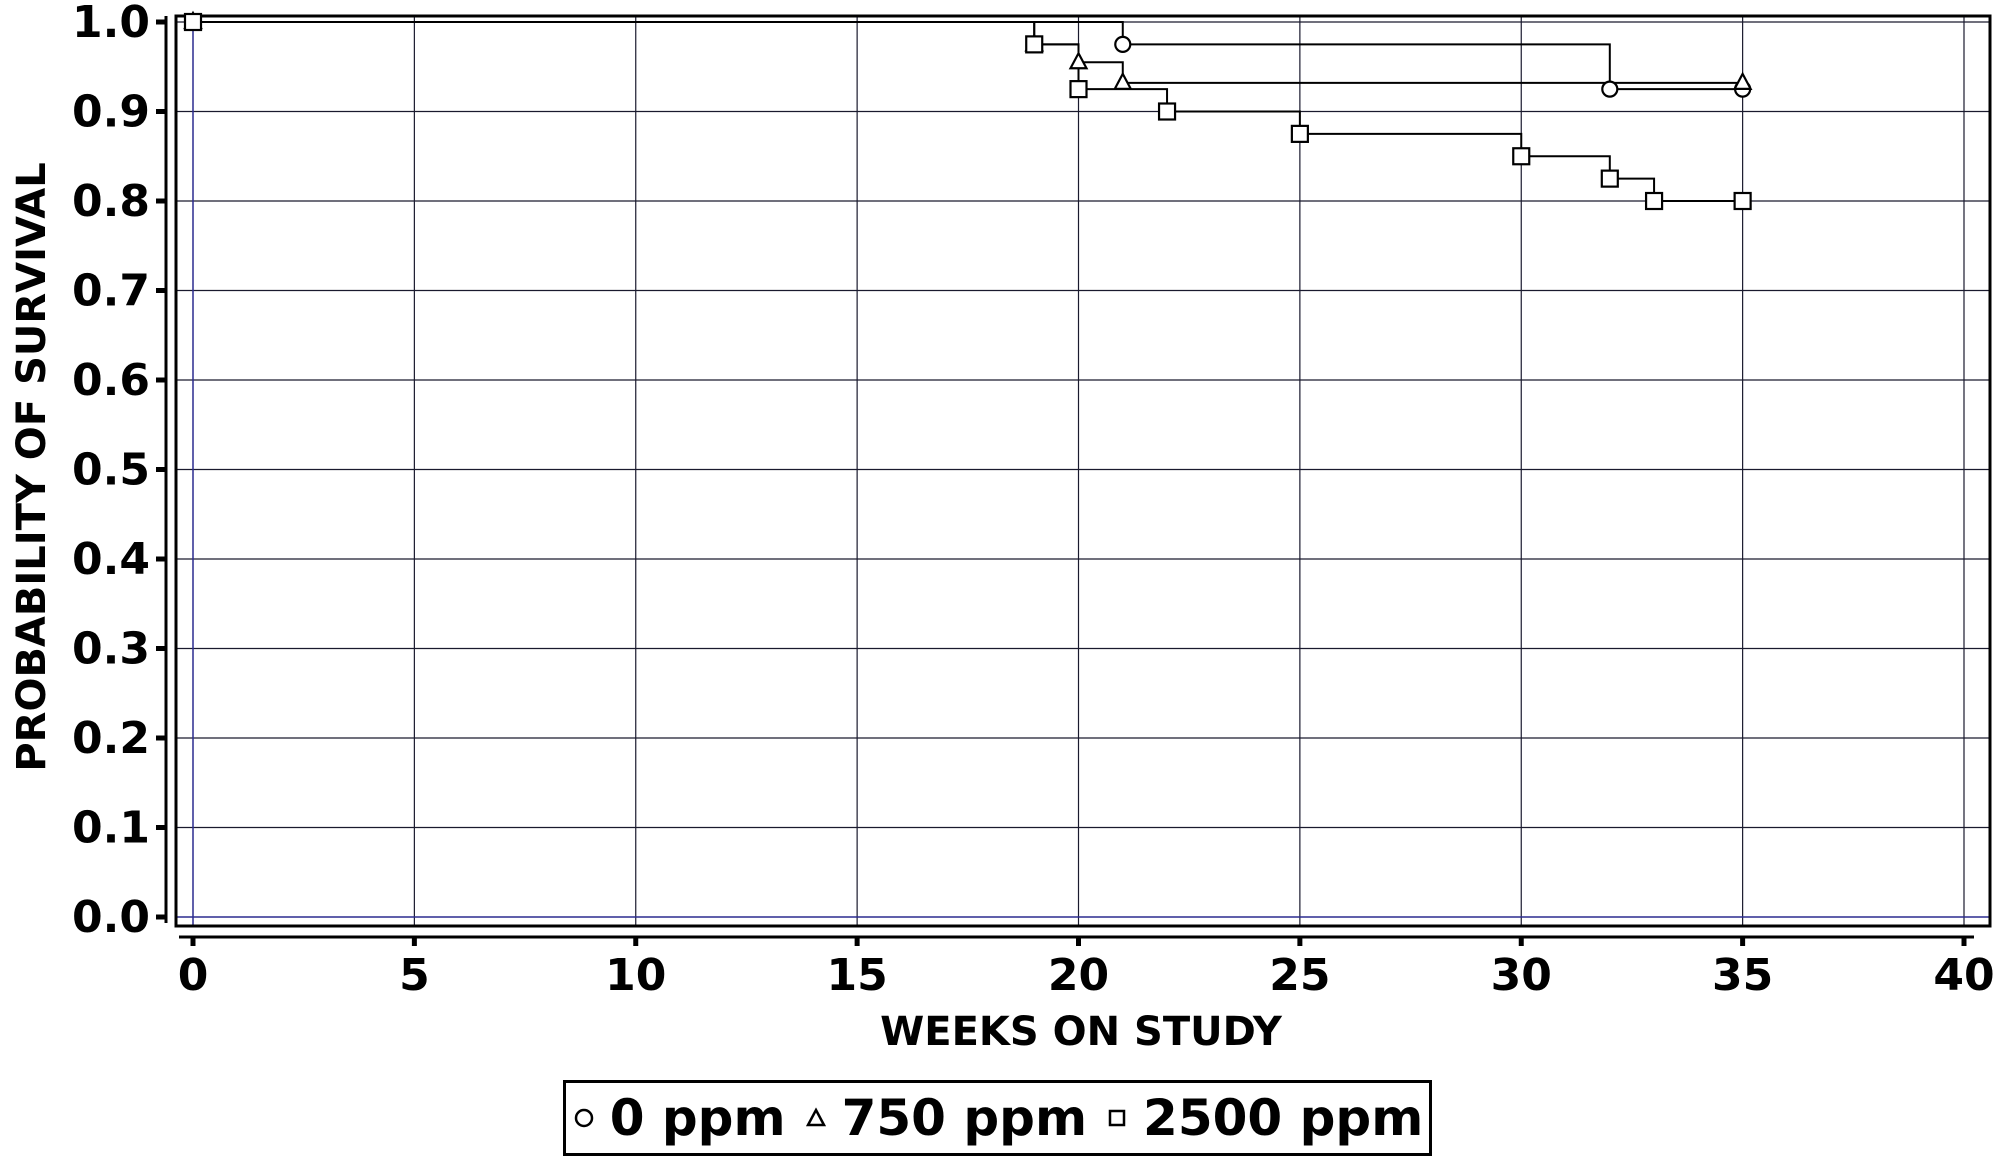 Image resolution: width=2002 pixels, height=1156 pixels. What do you see at coordinates (111, 24) in the screenshot?
I see `y-tick-label: 1.0` at bounding box center [111, 24].